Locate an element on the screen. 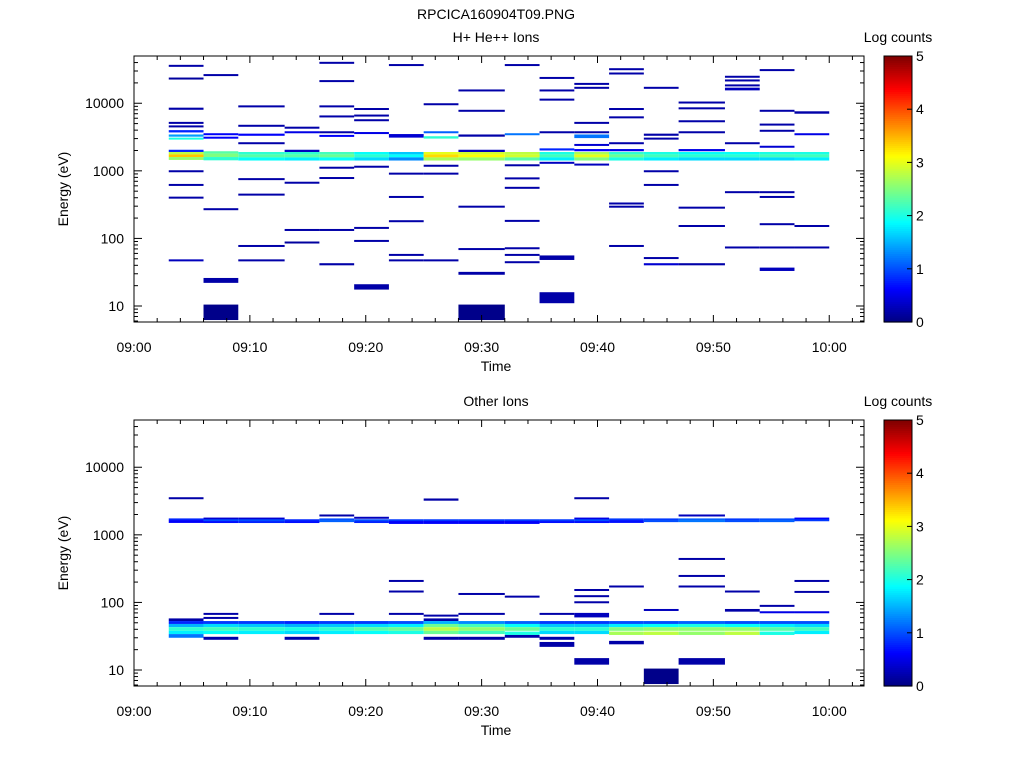 The image size is (1024, 768). colorbar-tick-label: 3 is located at coordinates (920, 526).